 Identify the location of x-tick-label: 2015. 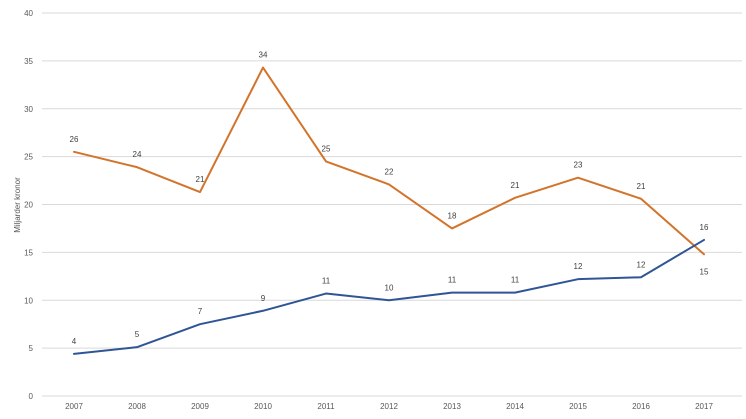
(578, 406).